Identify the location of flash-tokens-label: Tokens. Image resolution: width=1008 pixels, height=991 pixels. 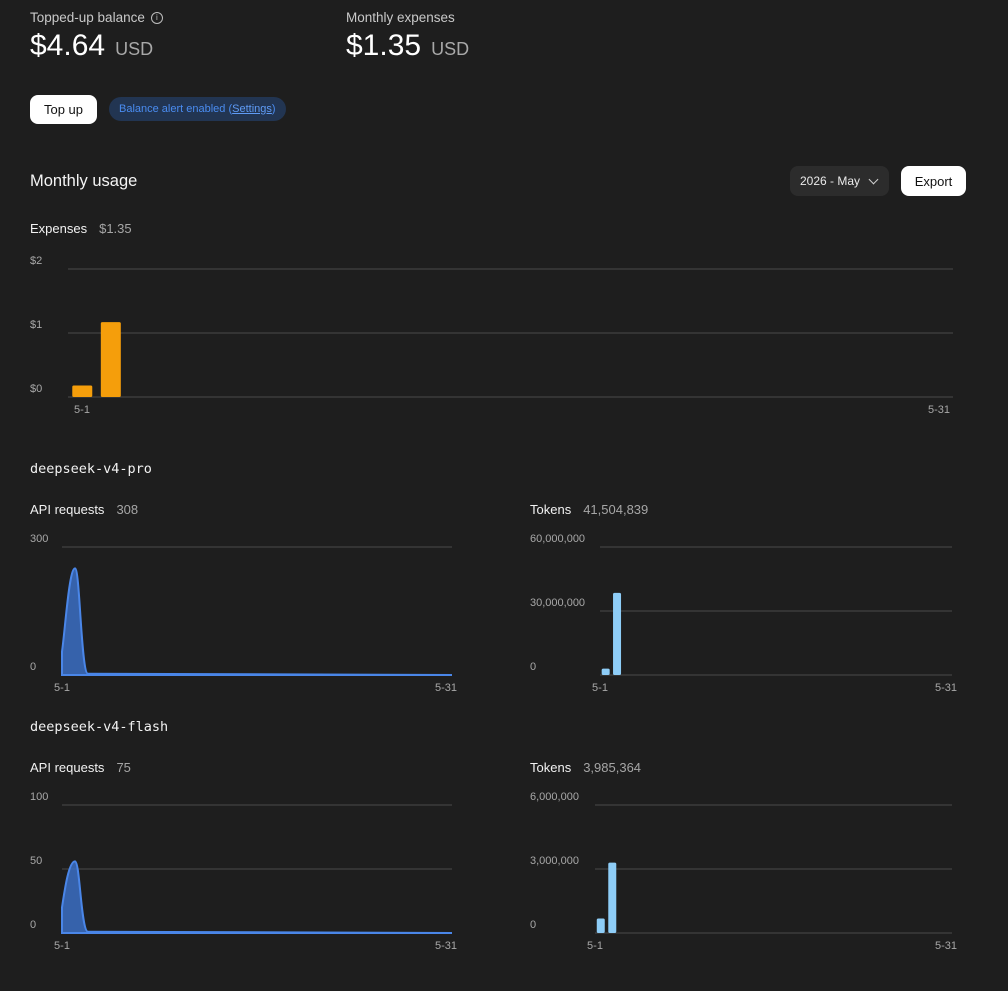
(551, 767).